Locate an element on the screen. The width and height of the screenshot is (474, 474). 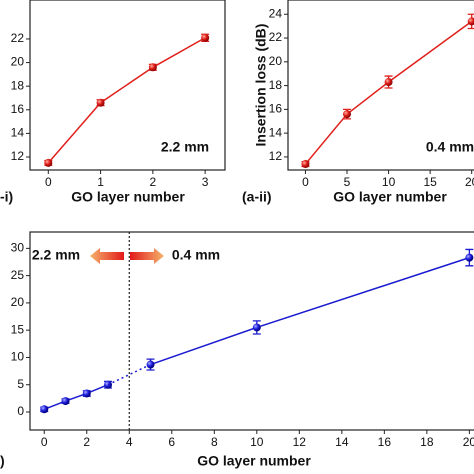
x-tick-label: 15 is located at coordinates (430, 182).